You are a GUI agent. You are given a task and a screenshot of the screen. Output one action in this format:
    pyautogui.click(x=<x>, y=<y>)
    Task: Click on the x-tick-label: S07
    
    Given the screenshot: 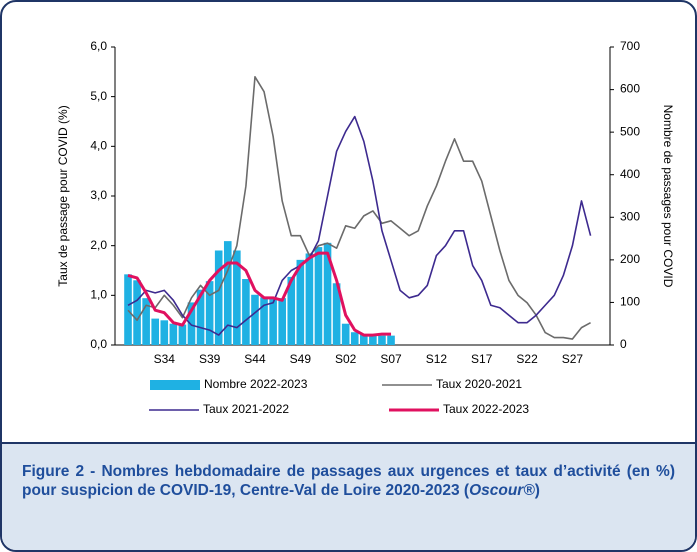 What is the action you would take?
    pyautogui.click(x=391, y=359)
    